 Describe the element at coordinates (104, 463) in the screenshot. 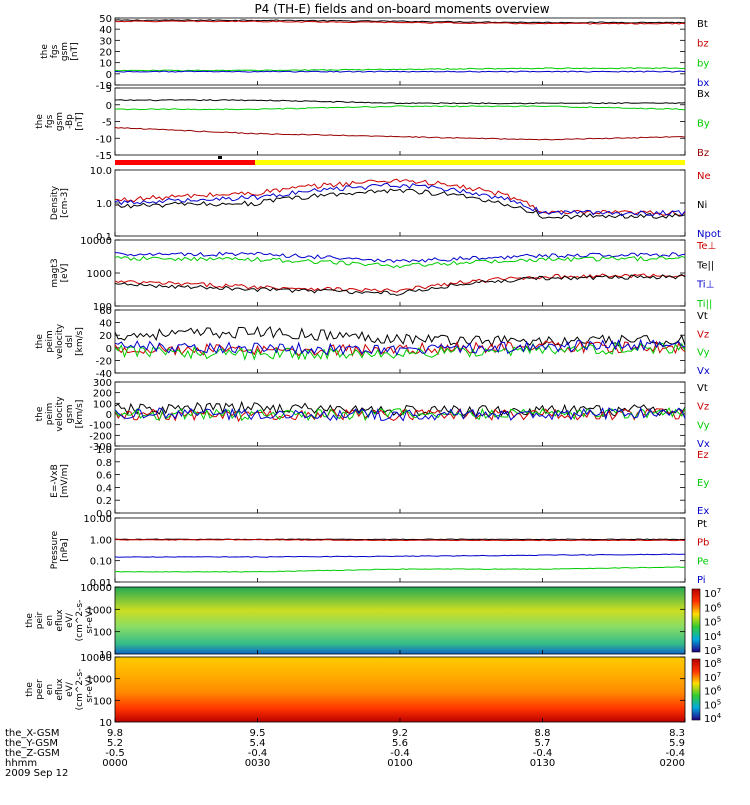

I see `y-tick-label: 0.8` at that location.